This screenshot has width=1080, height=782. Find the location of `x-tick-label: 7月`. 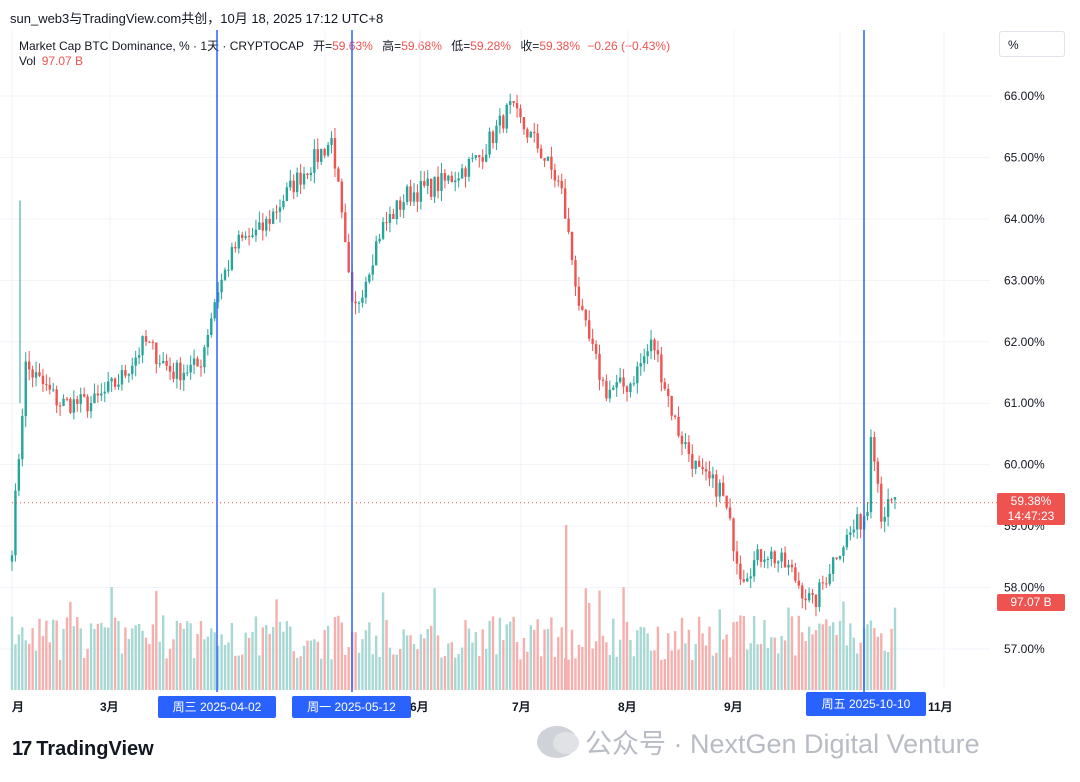

x-tick-label: 7月 is located at coordinates (521, 707).